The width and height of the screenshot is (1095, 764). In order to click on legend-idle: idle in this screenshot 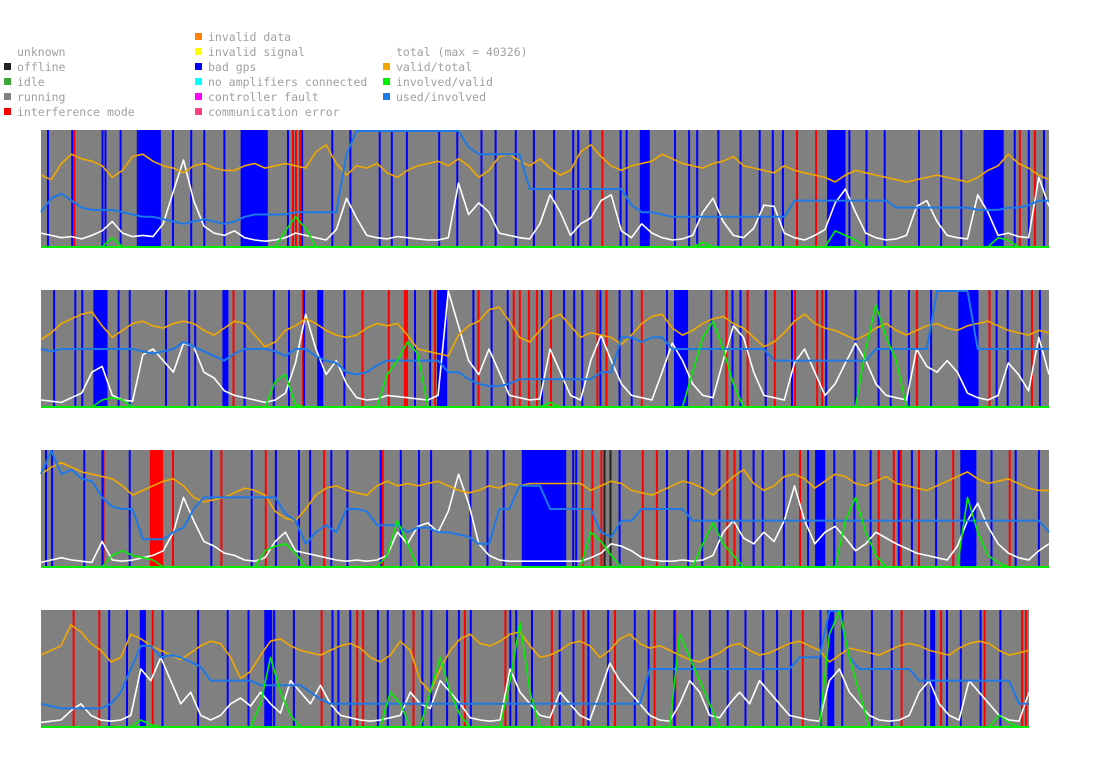, I will do `click(24, 82)`.